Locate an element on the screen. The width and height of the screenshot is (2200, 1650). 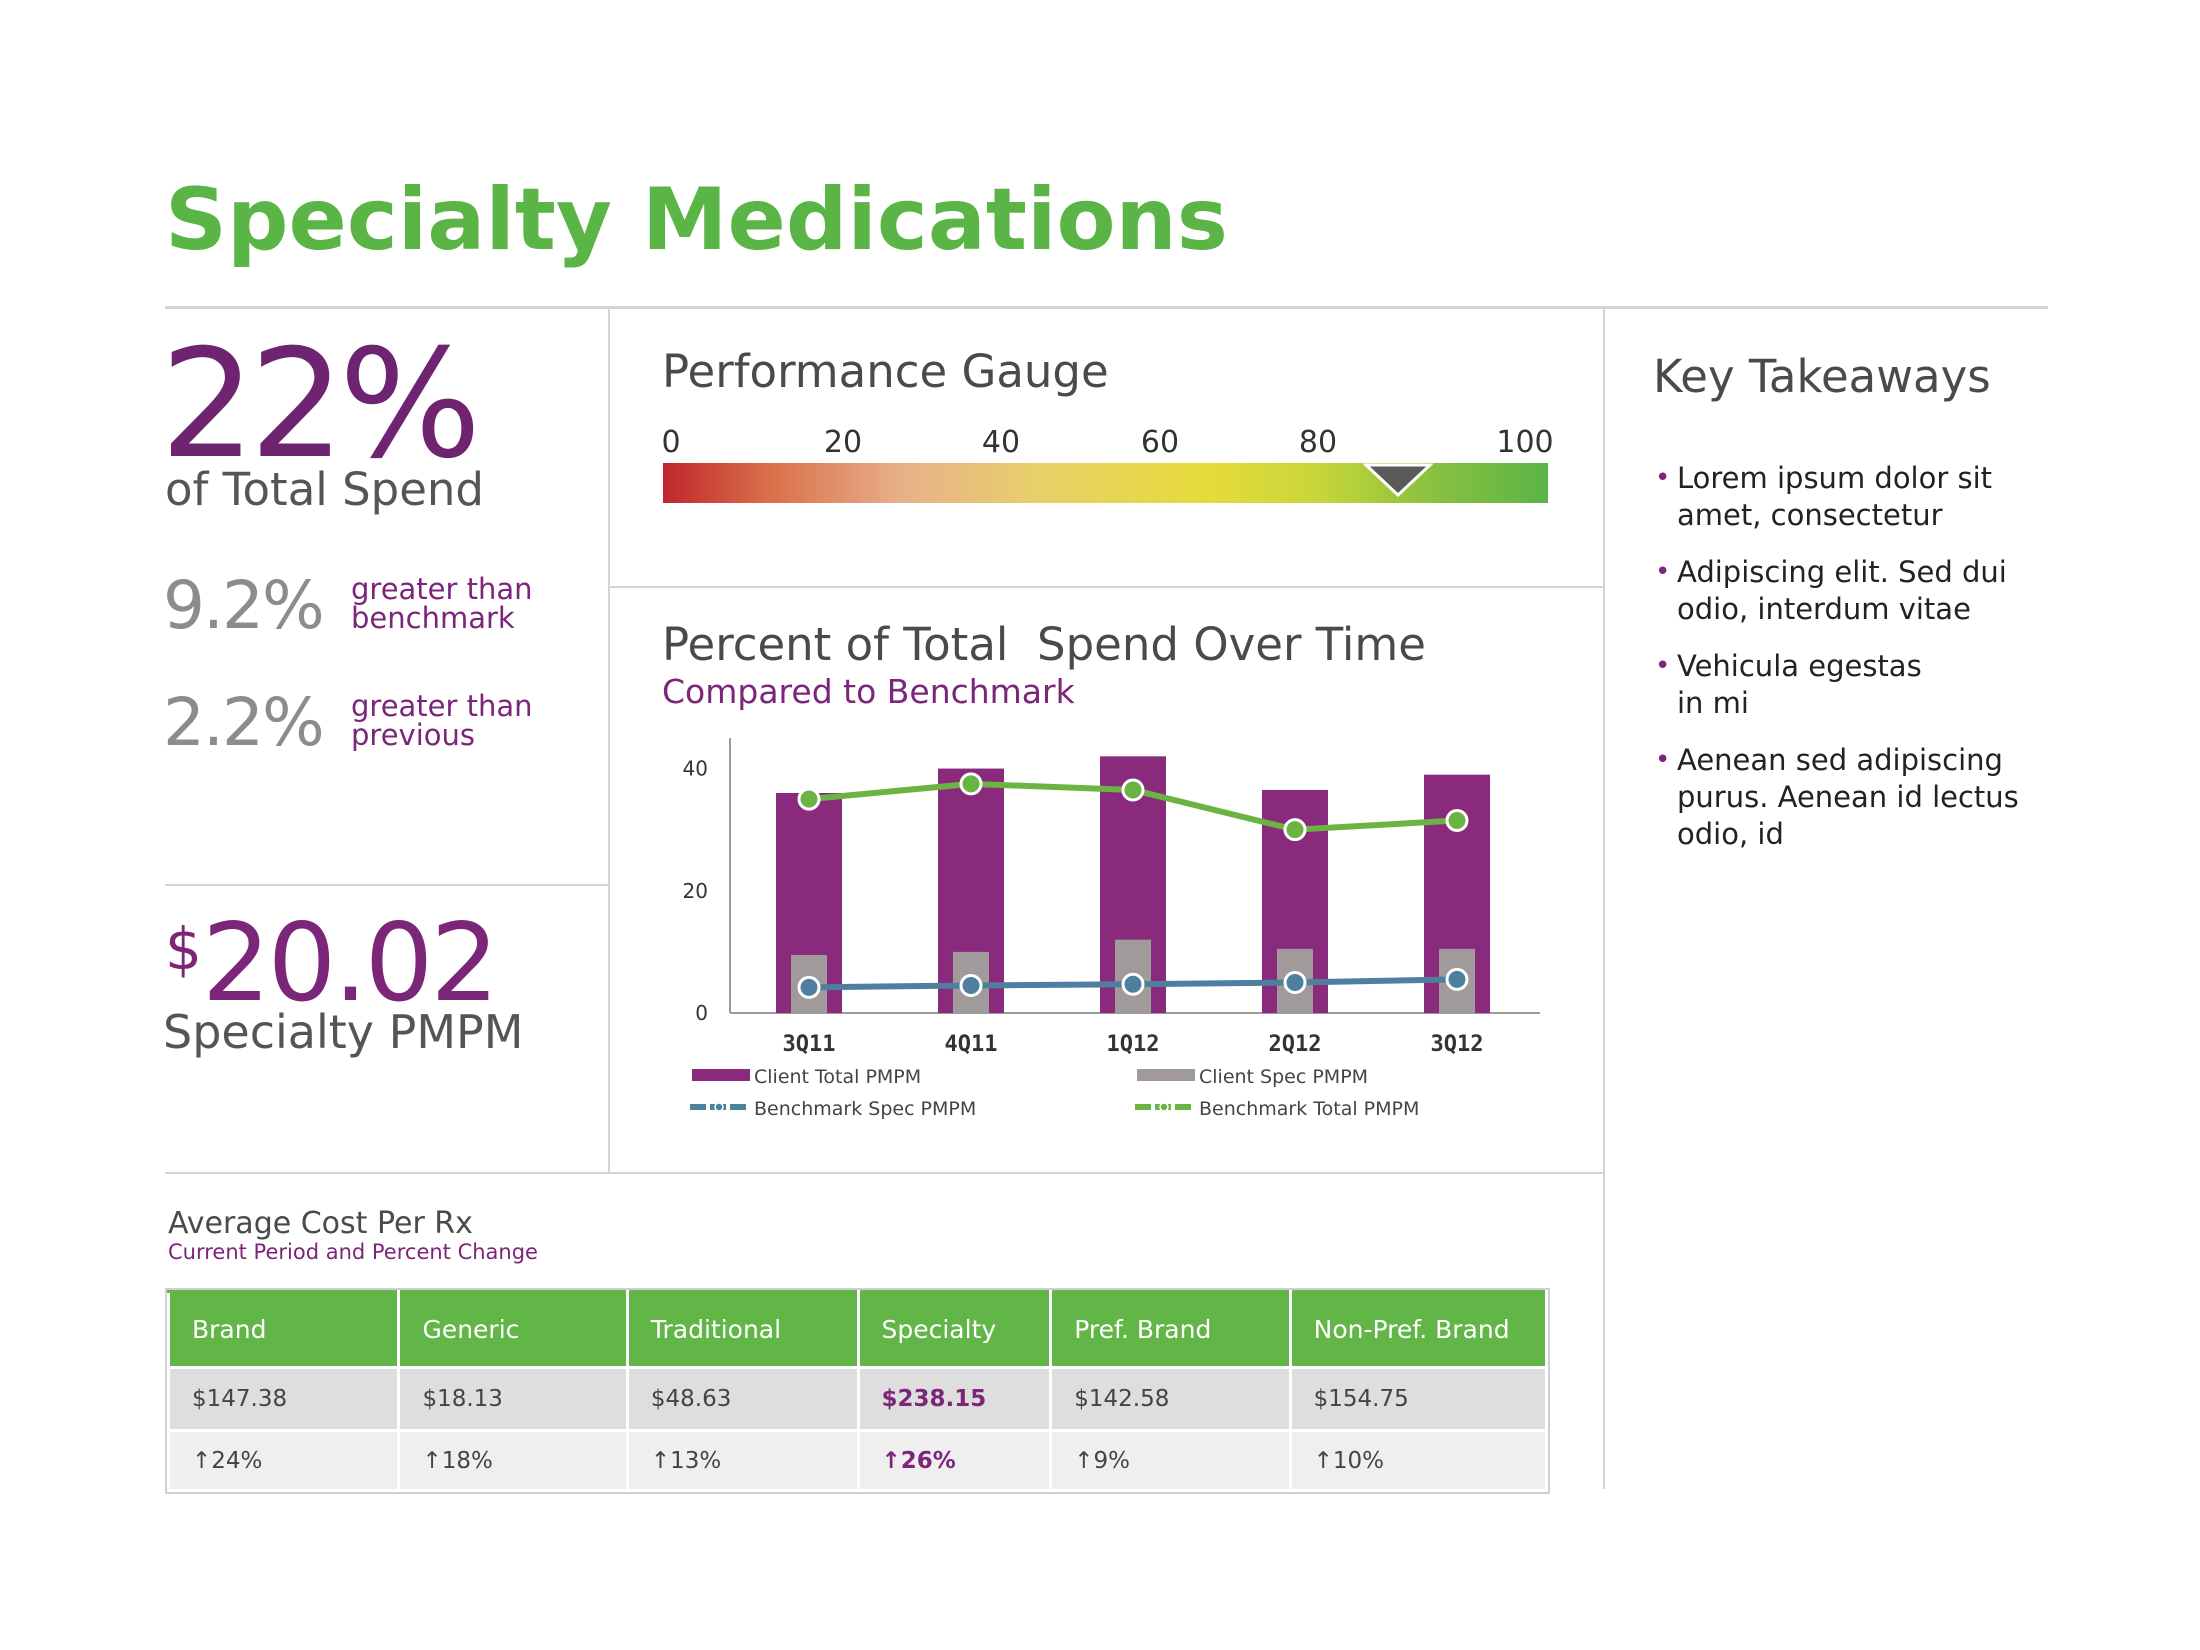
cost-table-title: Average Cost Per Rx is located at coordinates (320, 1223).